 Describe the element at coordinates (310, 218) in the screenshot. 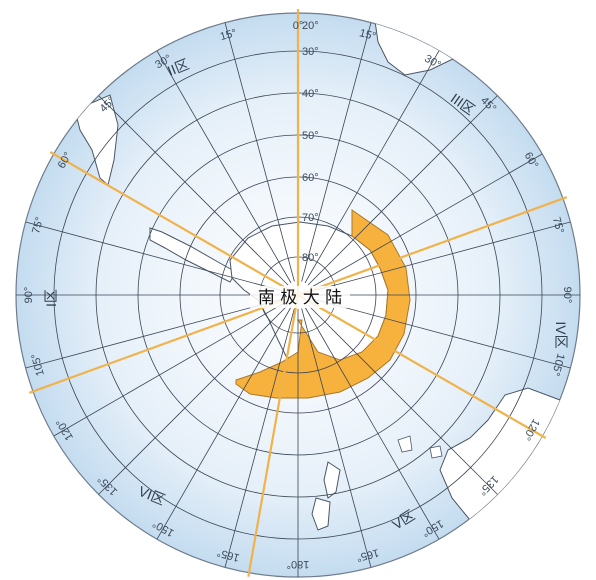

I see `latitude-label: 70°` at that location.